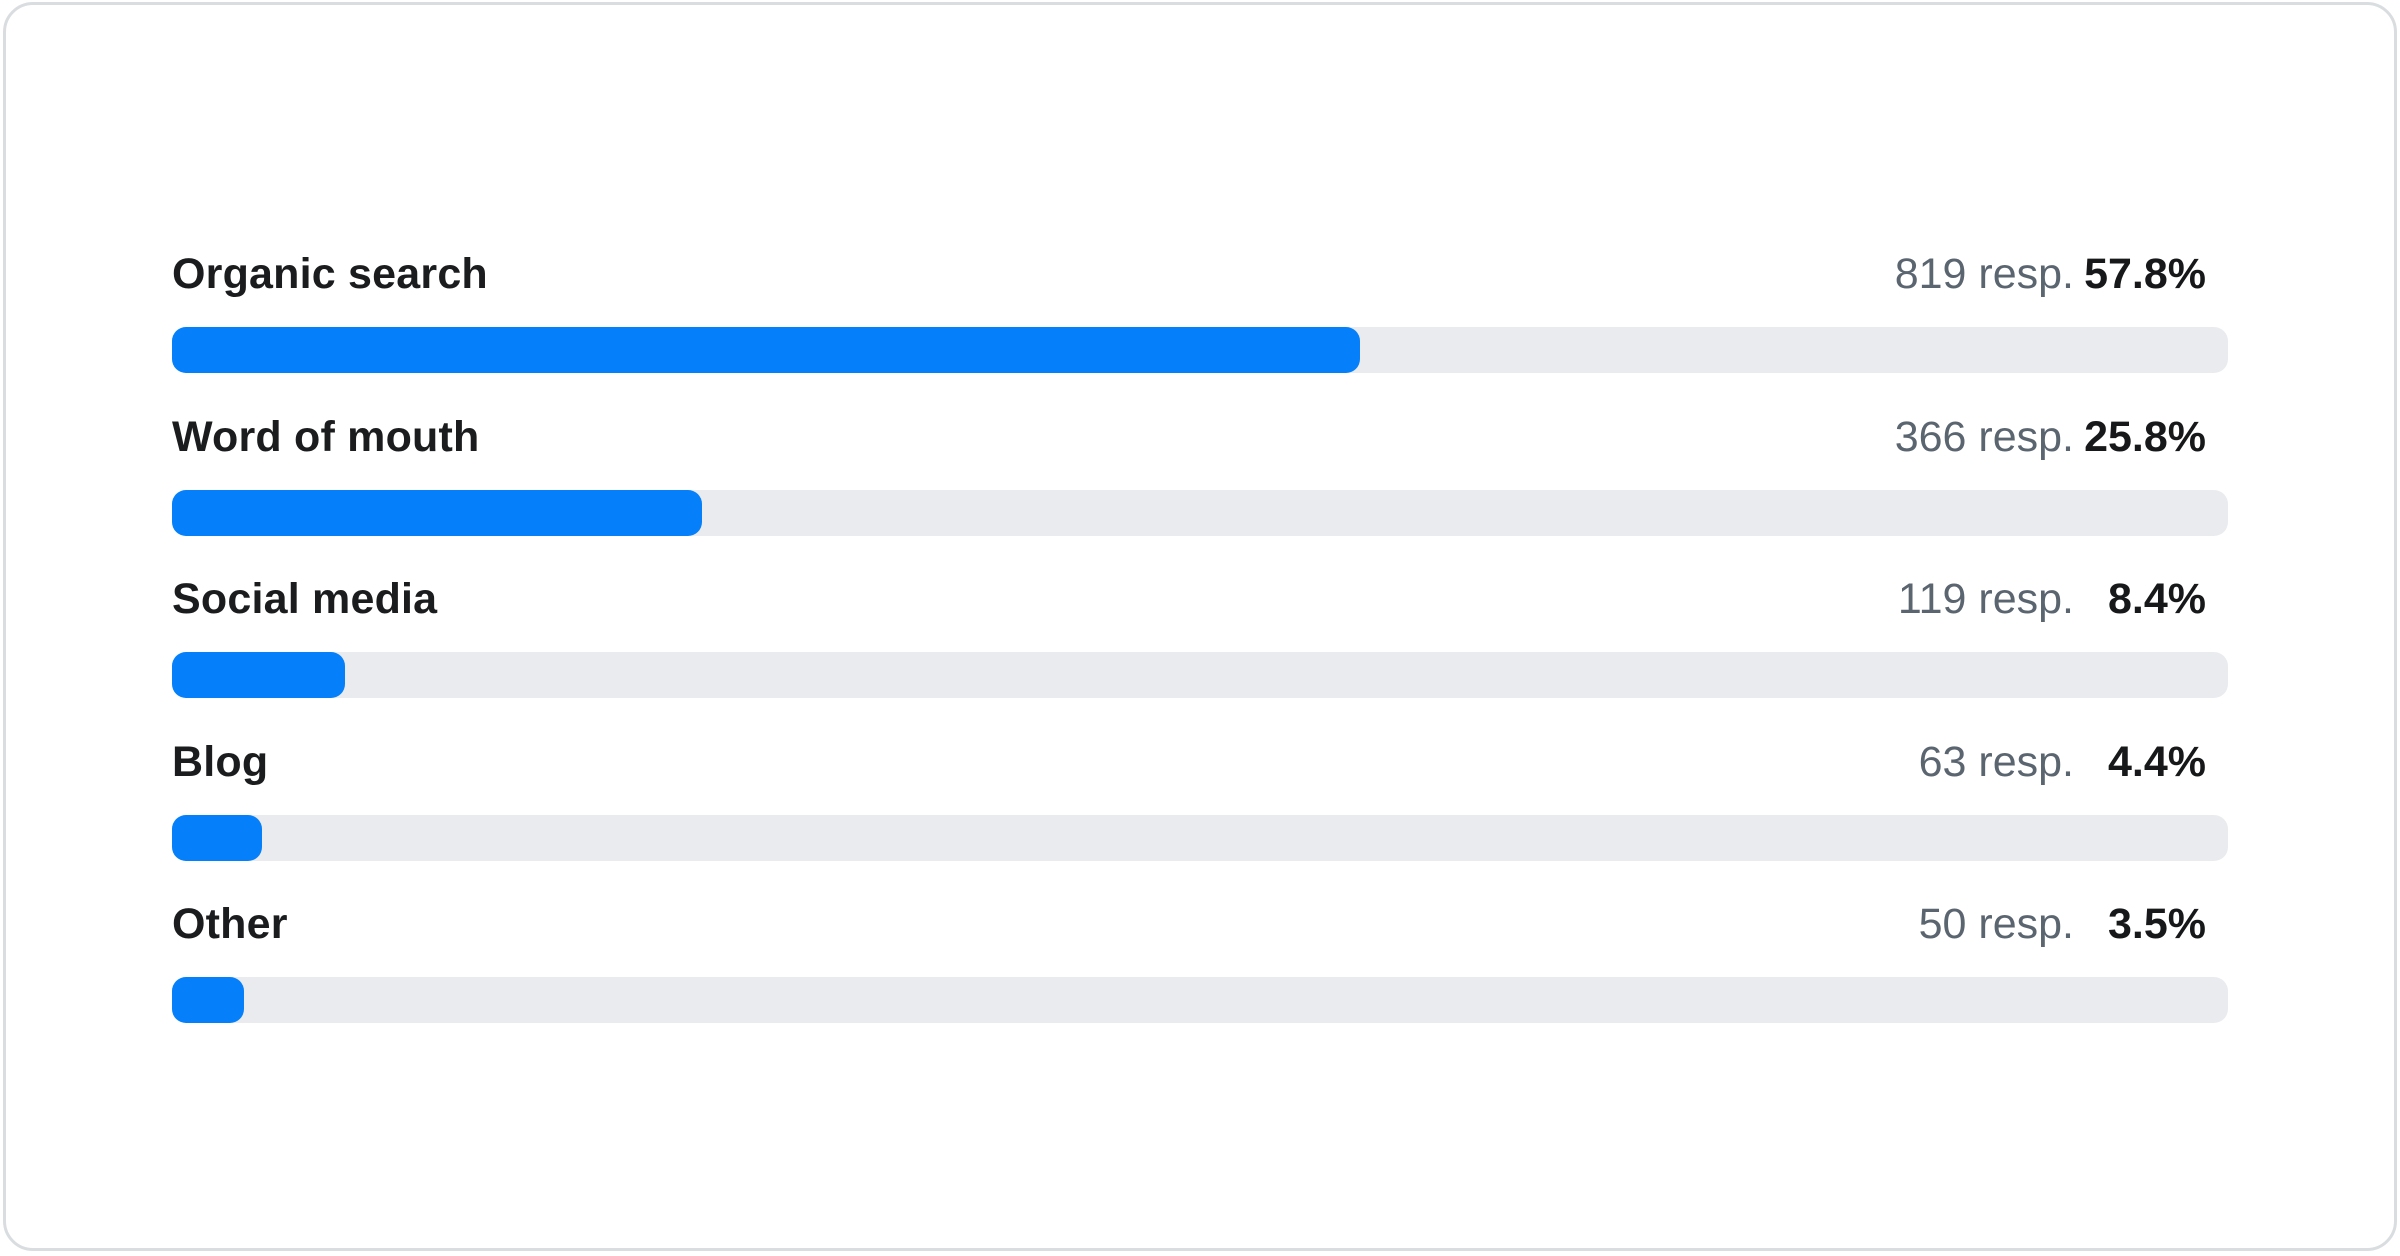 The height and width of the screenshot is (1256, 2400). Describe the element at coordinates (305, 599) in the screenshot. I see `category-label: Social media` at that location.